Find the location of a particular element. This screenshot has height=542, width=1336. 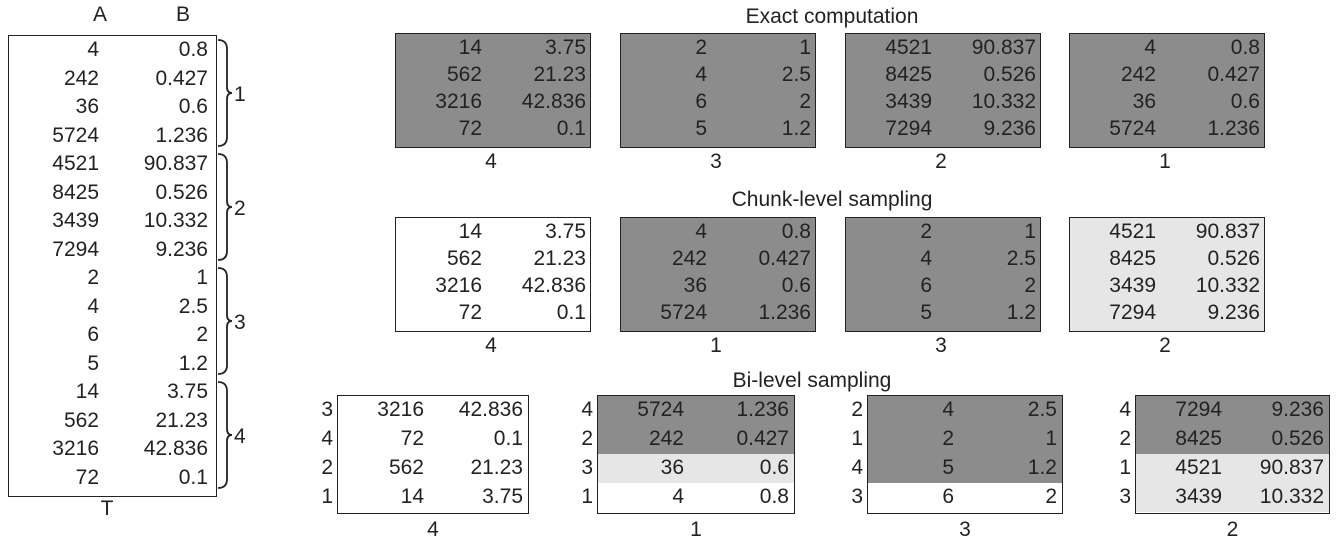

table-row: 3439 10.332 is located at coordinates (1232, 497).